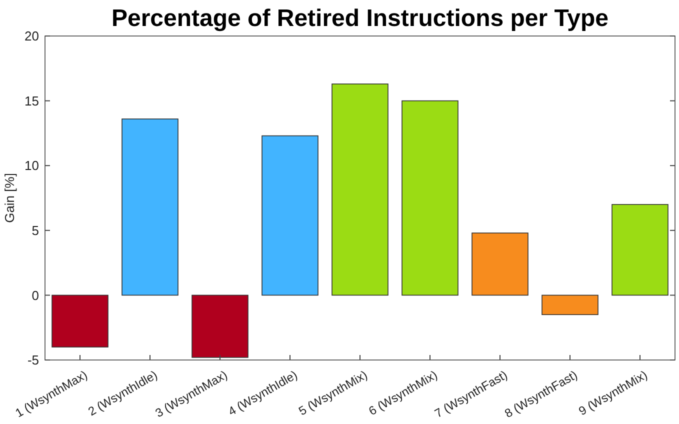 This screenshot has height=424, width=679. Describe the element at coordinates (35, 230) in the screenshot. I see `y-tick-label: 5` at that location.